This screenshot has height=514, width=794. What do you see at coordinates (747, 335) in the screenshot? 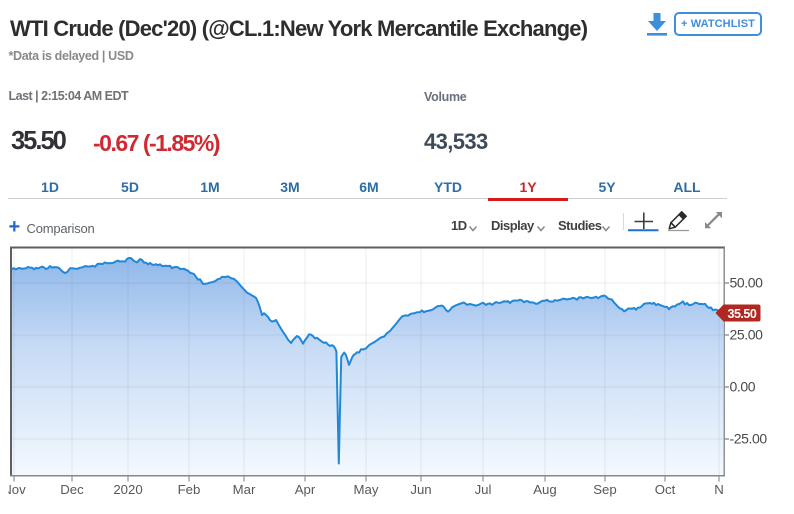
I see `svg-text: 25.00` at bounding box center [747, 335].